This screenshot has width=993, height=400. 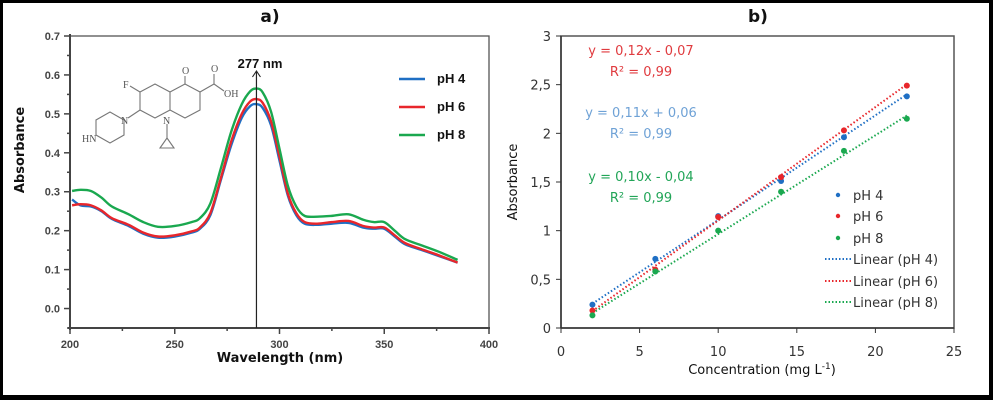 What do you see at coordinates (20, 150) in the screenshot?
I see `panel-a-y-axis-label: Absorbance` at bounding box center [20, 150].